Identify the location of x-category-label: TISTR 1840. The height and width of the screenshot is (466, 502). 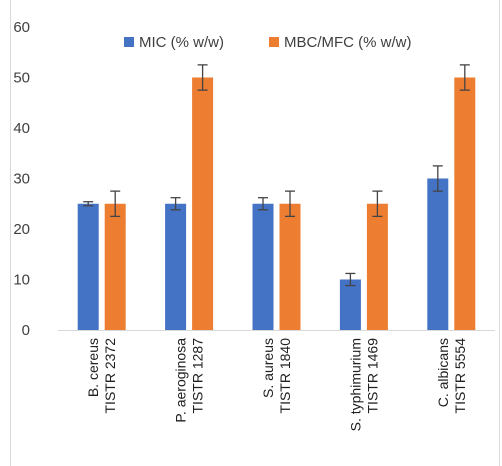
(285, 376).